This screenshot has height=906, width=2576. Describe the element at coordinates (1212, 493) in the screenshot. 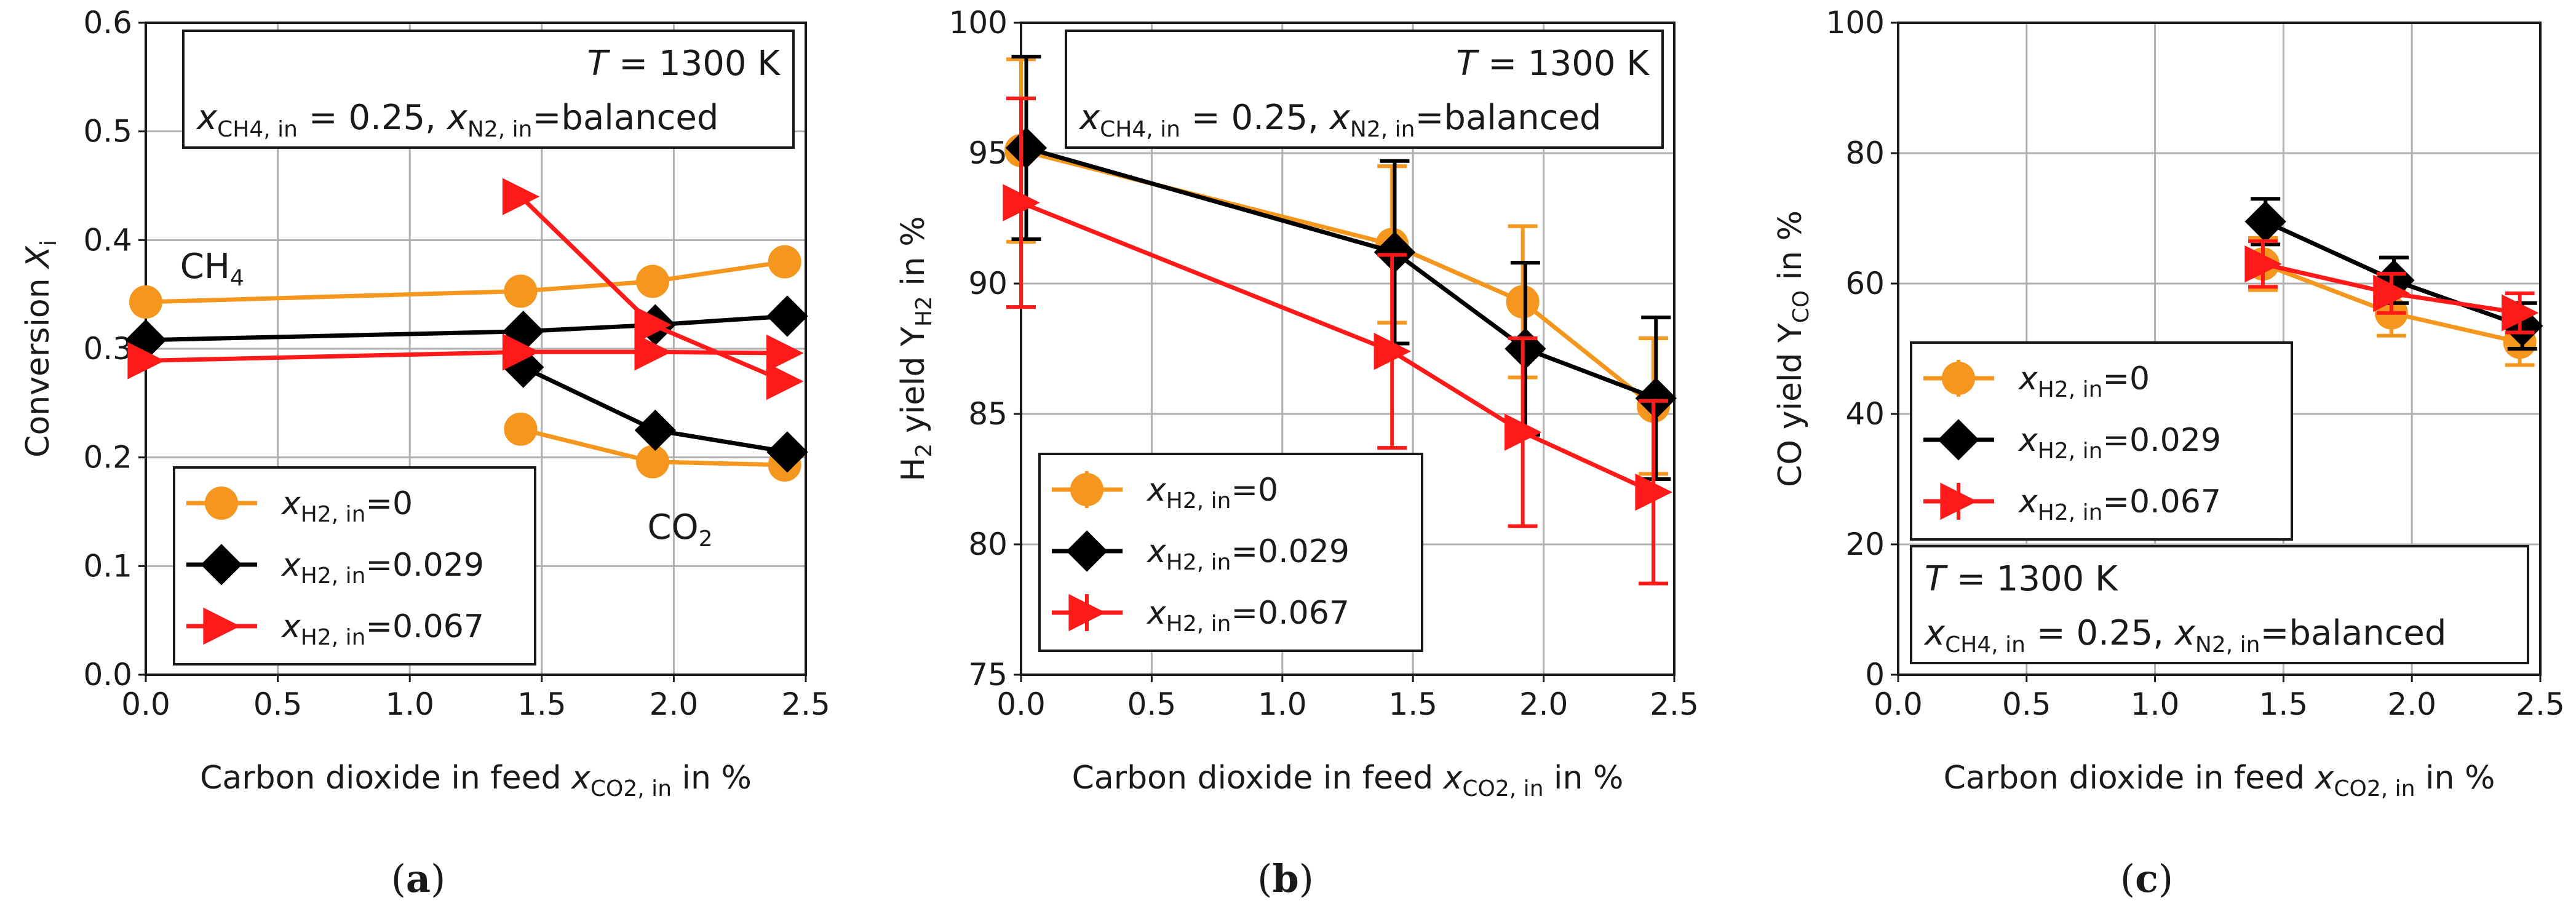

I see `legend-label: xH2, in=0` at that location.